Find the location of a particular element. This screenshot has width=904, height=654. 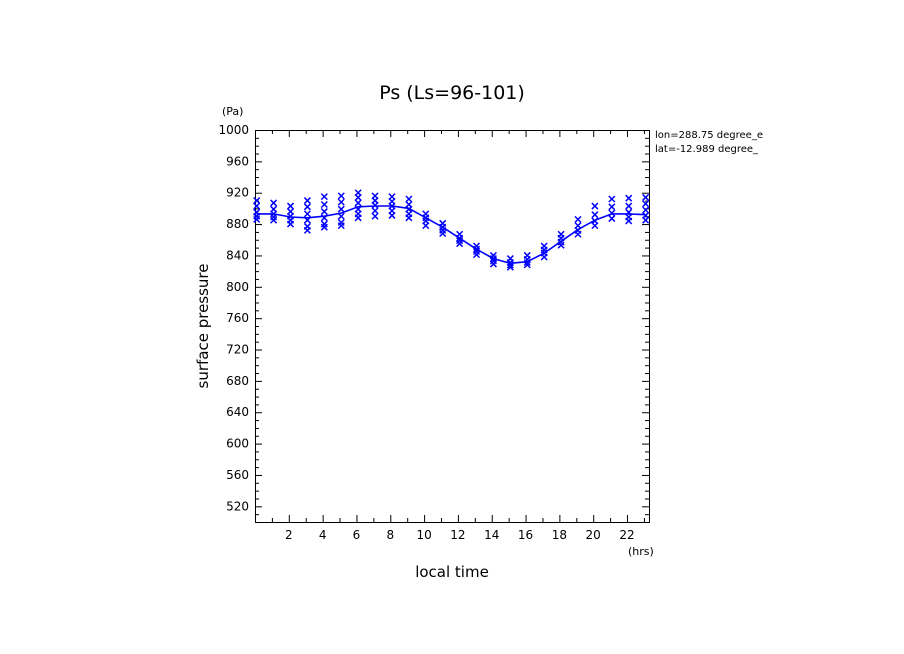

y-tick-label: 1000 is located at coordinates (233, 130).